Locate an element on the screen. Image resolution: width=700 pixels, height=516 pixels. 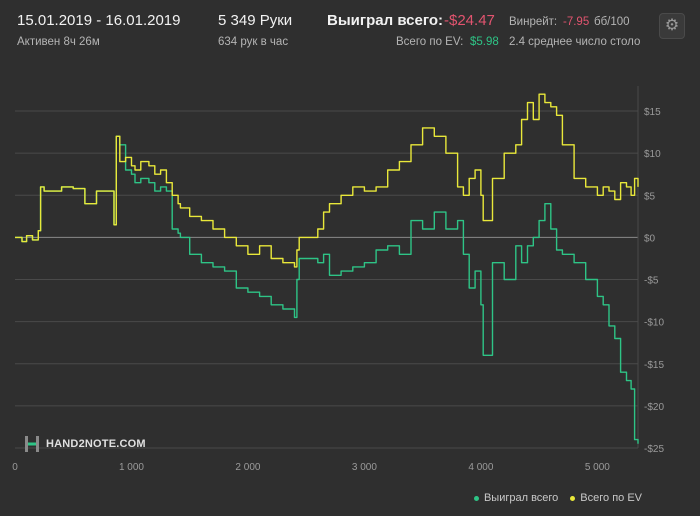
hand2note-logo-text: HAND2NOTE.COM is located at coordinates (96, 444).